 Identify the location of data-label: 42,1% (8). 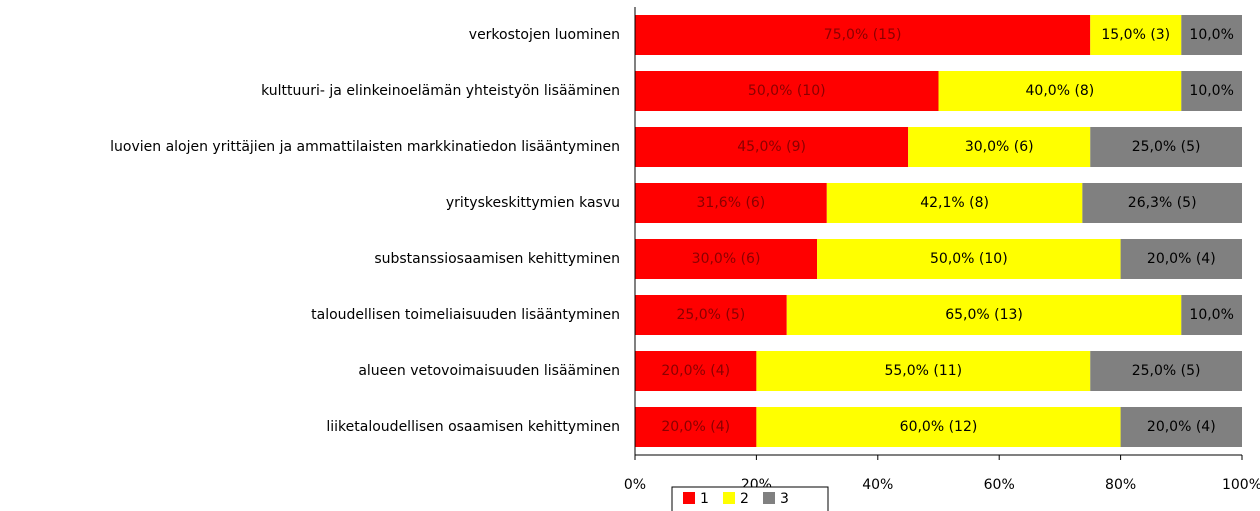
(954, 203).